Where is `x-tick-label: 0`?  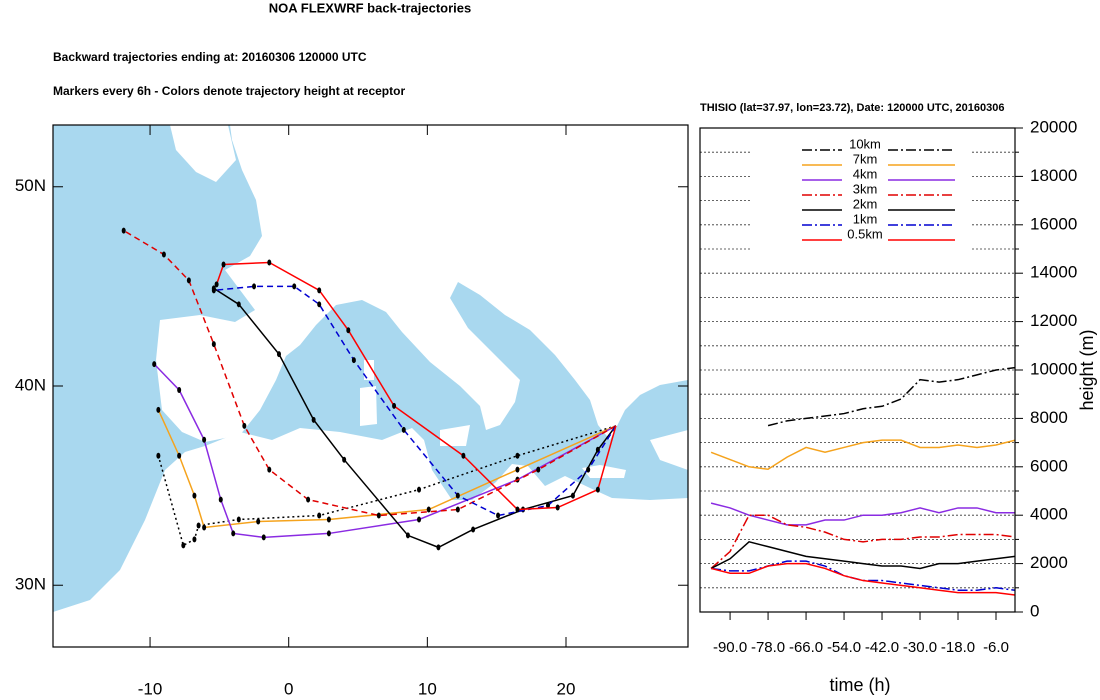
x-tick-label: 0 is located at coordinates (288, 688).